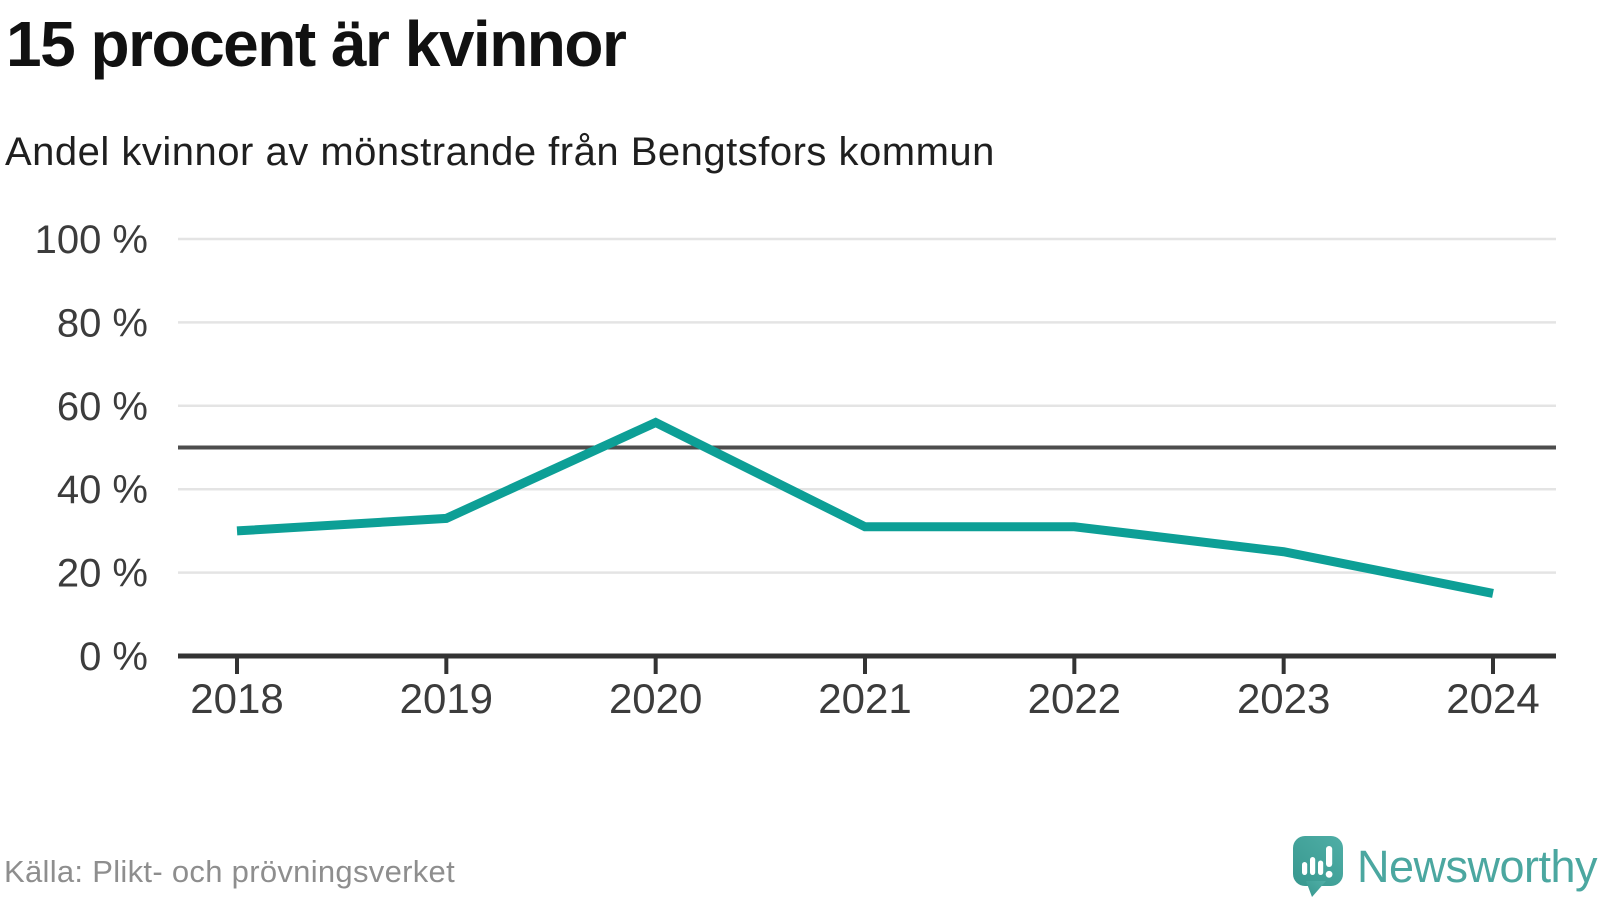  What do you see at coordinates (1074, 698) in the screenshot?
I see `x-axis-tick-label: 2022` at bounding box center [1074, 698].